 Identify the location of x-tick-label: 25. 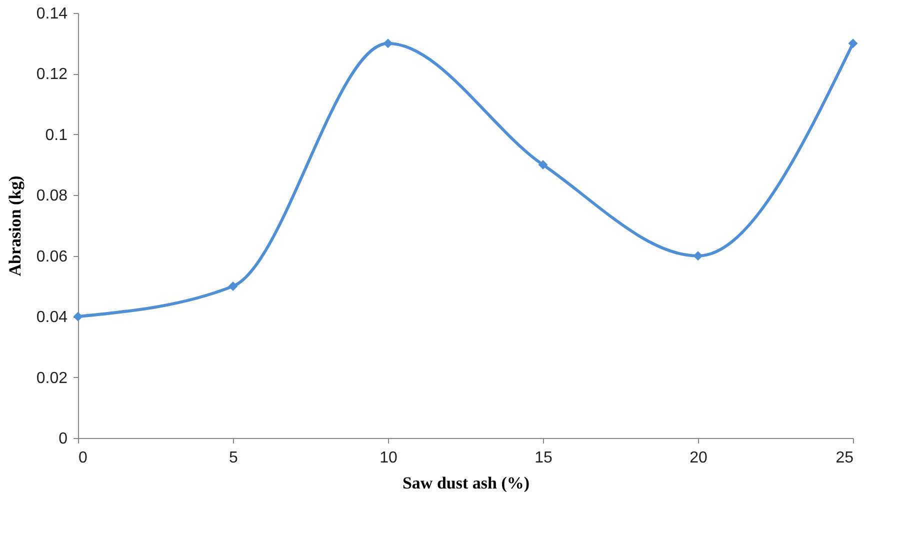
(845, 458).